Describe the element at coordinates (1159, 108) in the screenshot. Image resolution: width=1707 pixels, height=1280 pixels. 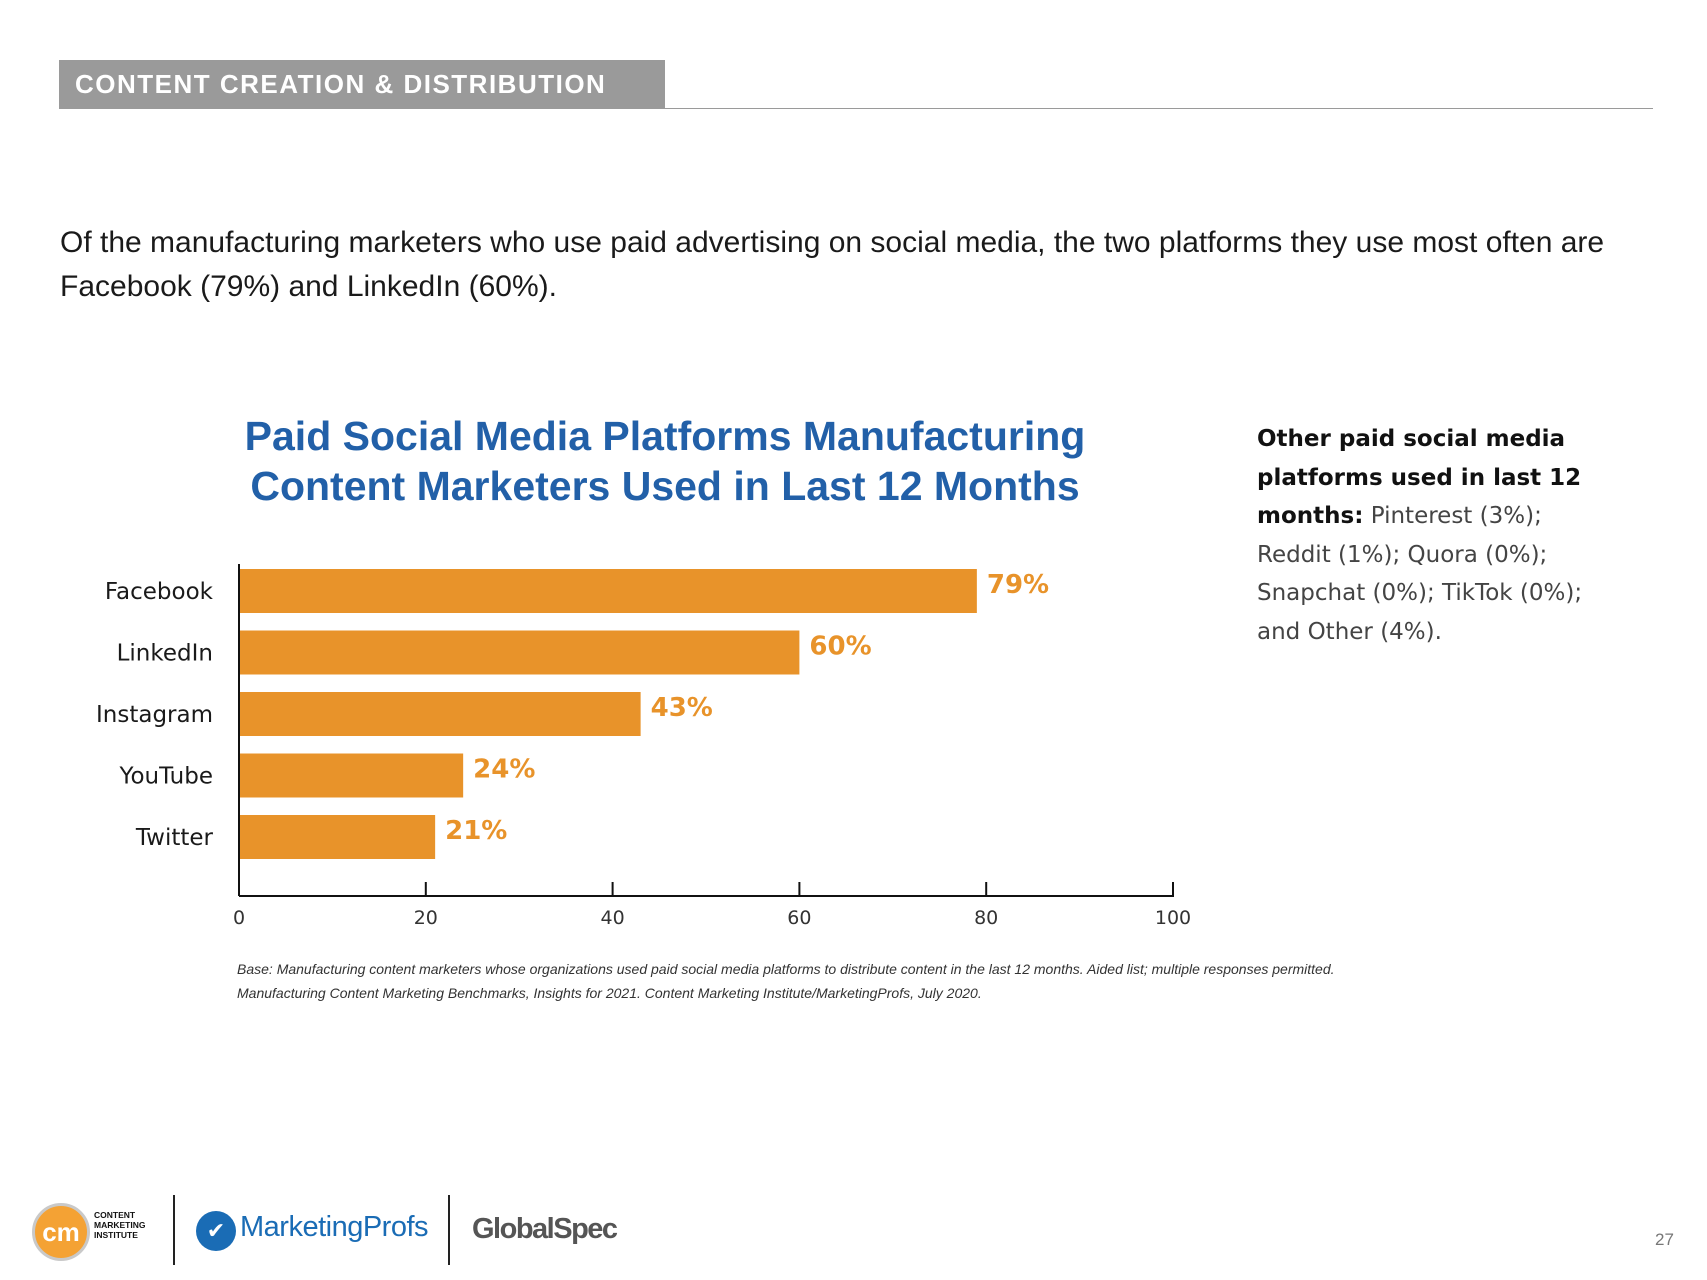
I see `section-rule` at that location.